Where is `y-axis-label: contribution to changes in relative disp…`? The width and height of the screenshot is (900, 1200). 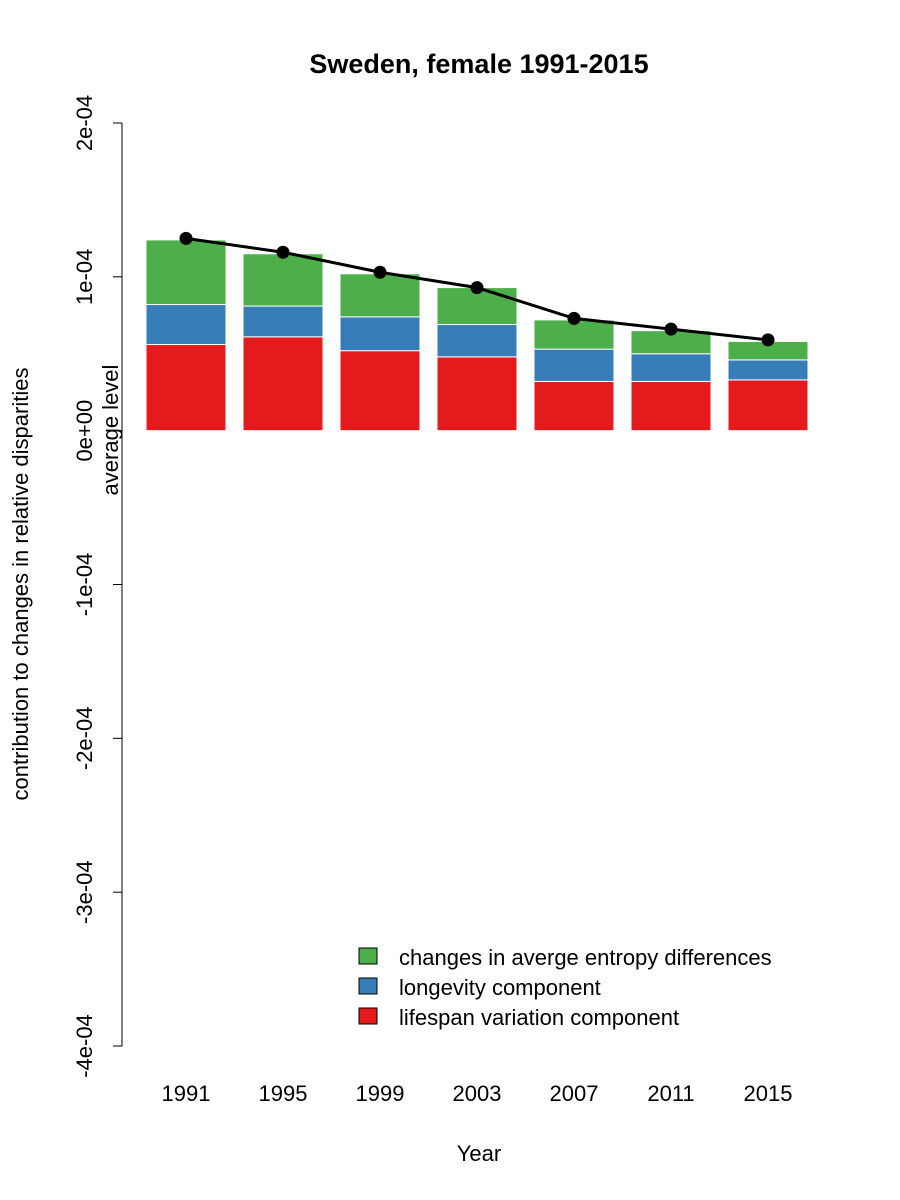 y-axis-label: contribution to changes in relative disp… is located at coordinates (20, 584).